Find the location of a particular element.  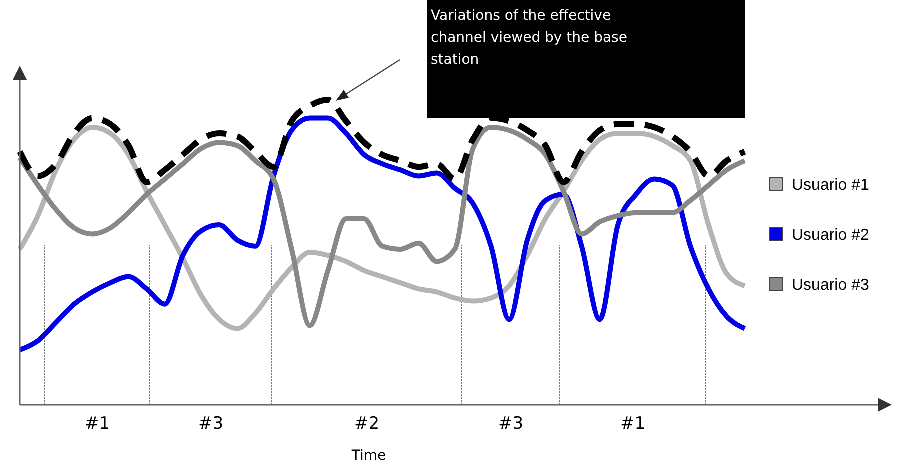

x-axis-title: Time is located at coordinates (368, 456).